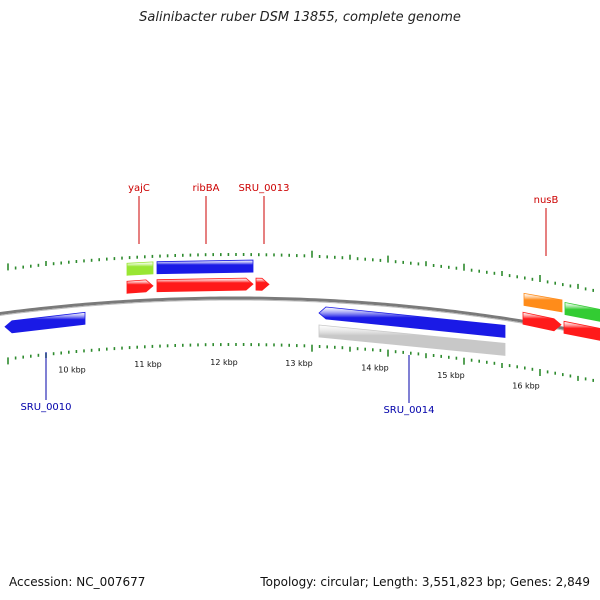 The height and width of the screenshot is (600, 600). I want to click on gene-bar-gray, so click(412, 340).